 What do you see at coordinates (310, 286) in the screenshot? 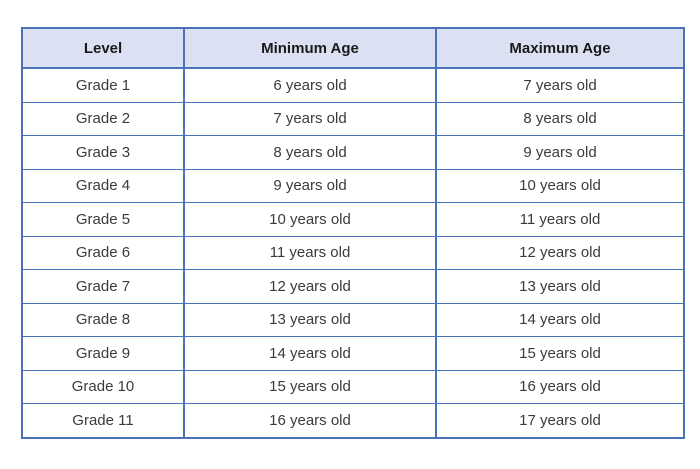
I see `min-age-cell: 12 years old` at bounding box center [310, 286].